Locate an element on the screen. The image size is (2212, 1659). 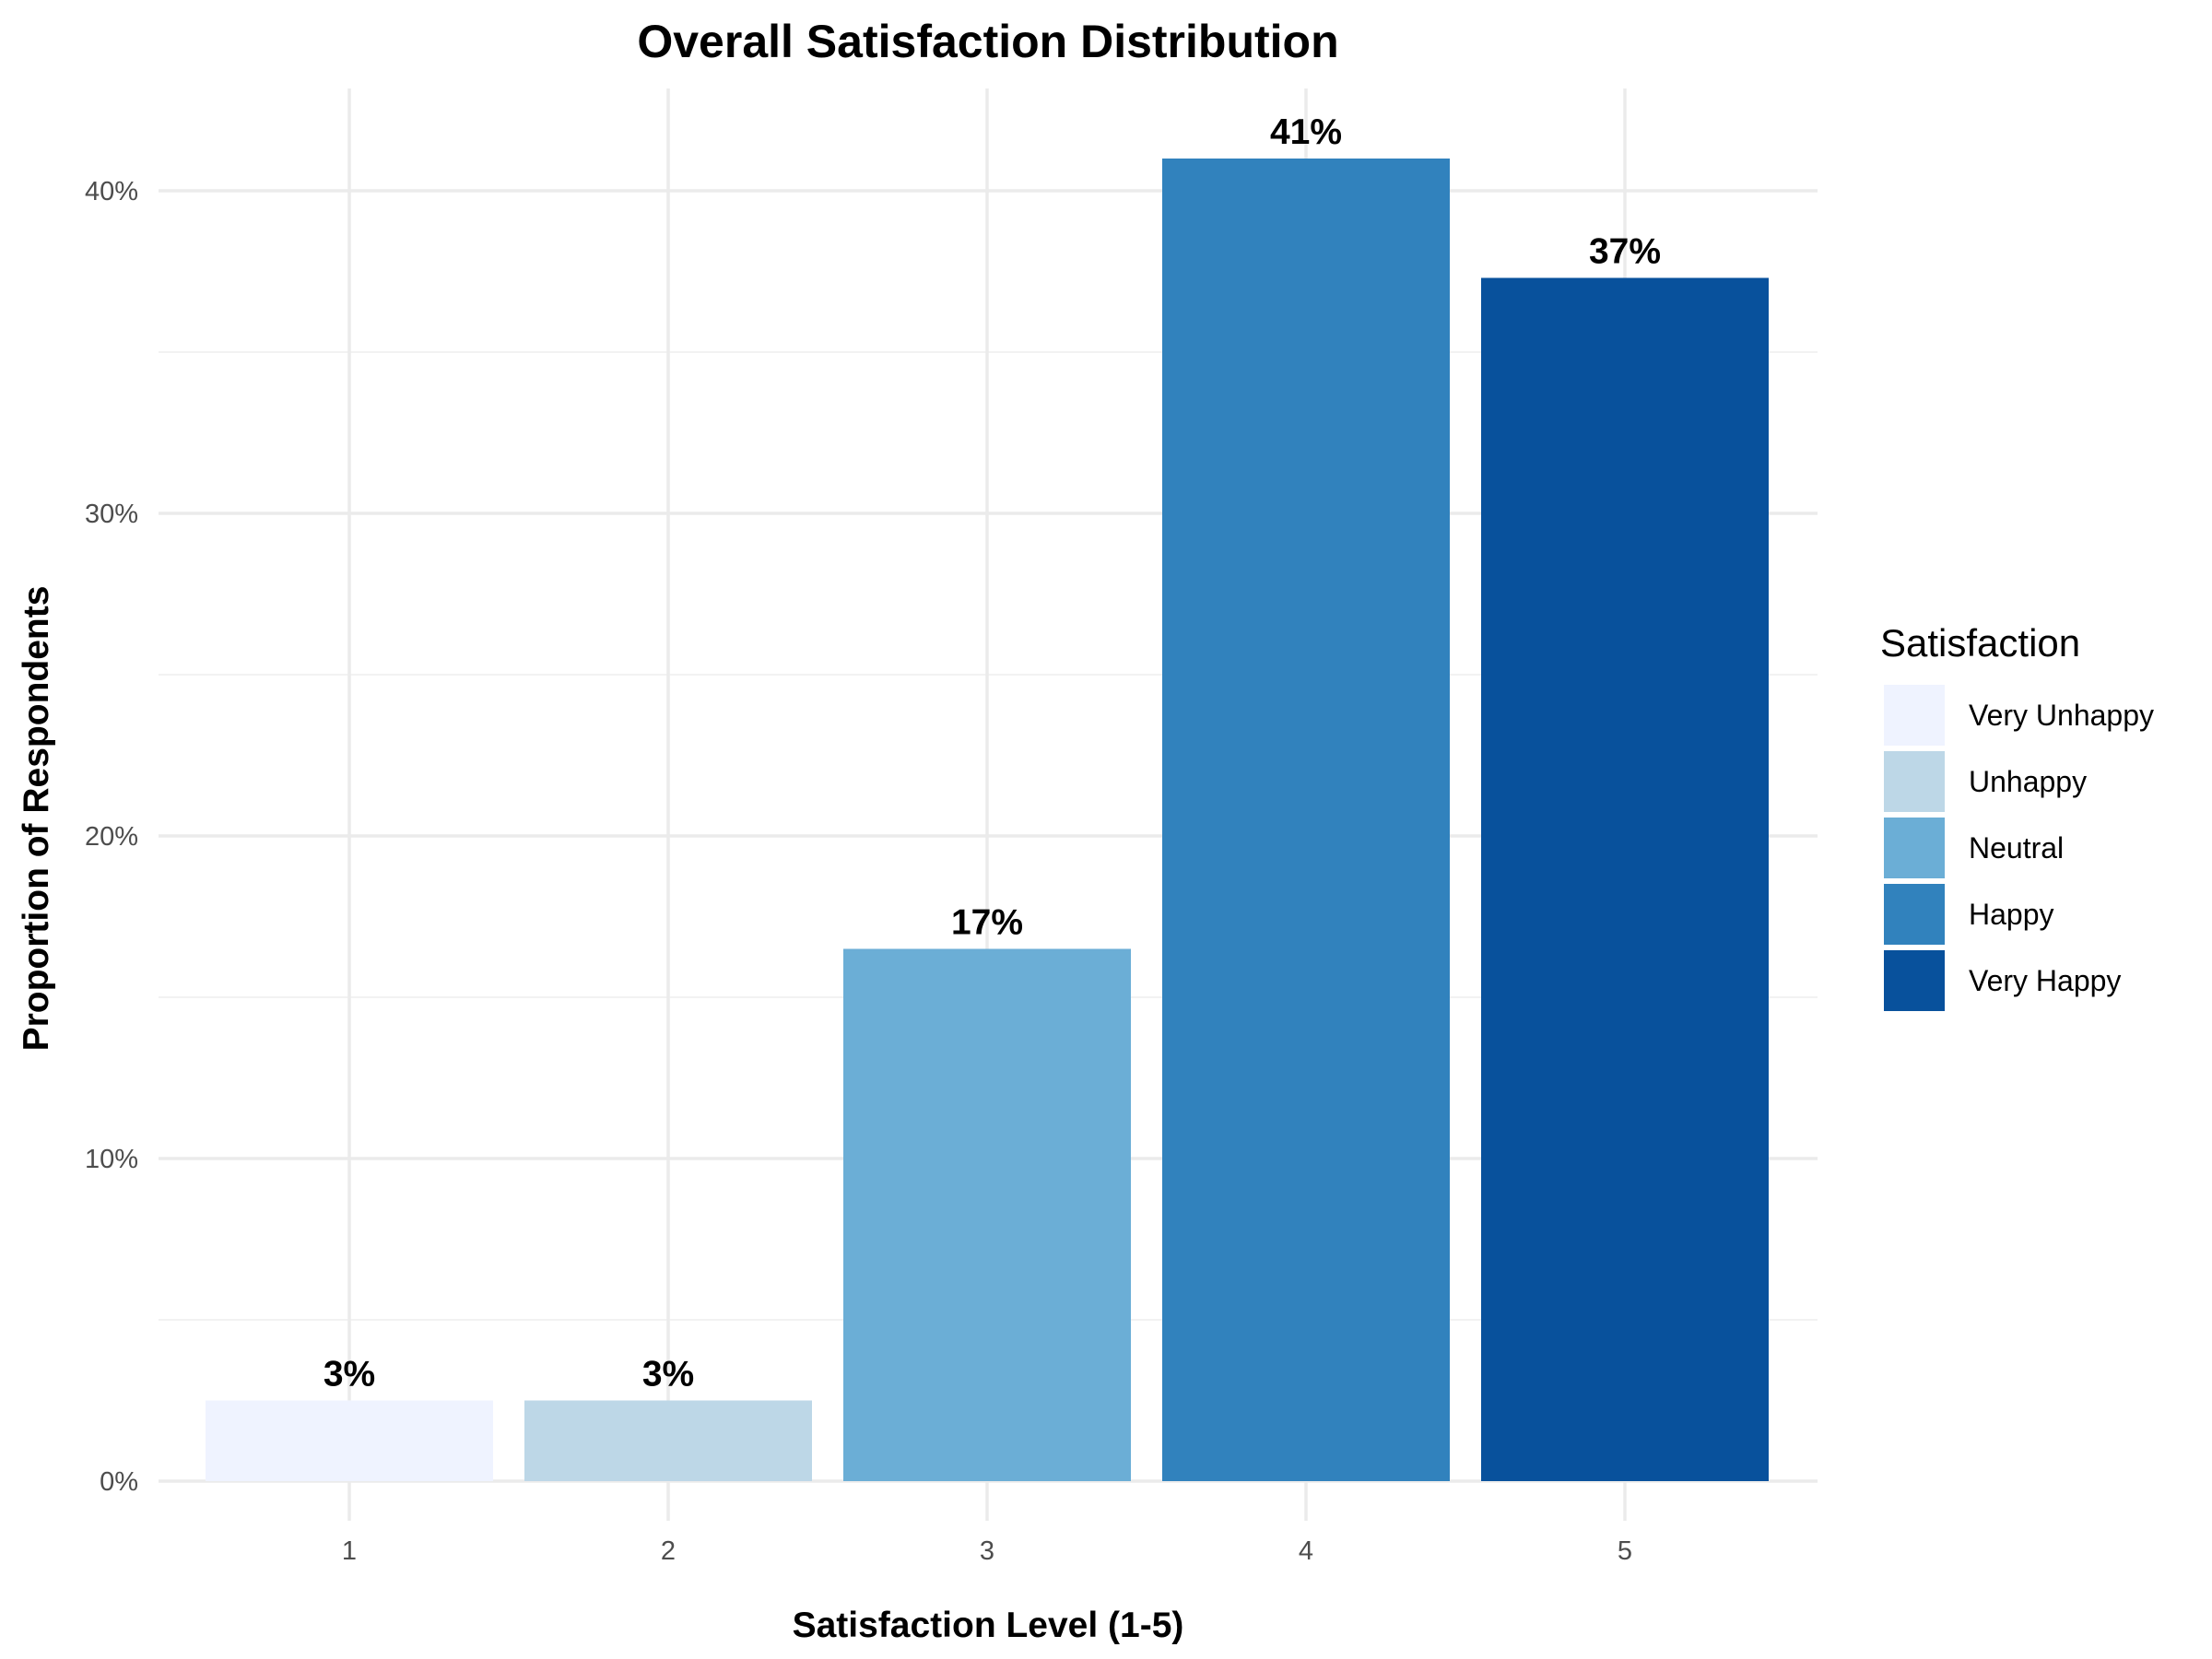
legend-label: Neutral is located at coordinates (2016, 848).